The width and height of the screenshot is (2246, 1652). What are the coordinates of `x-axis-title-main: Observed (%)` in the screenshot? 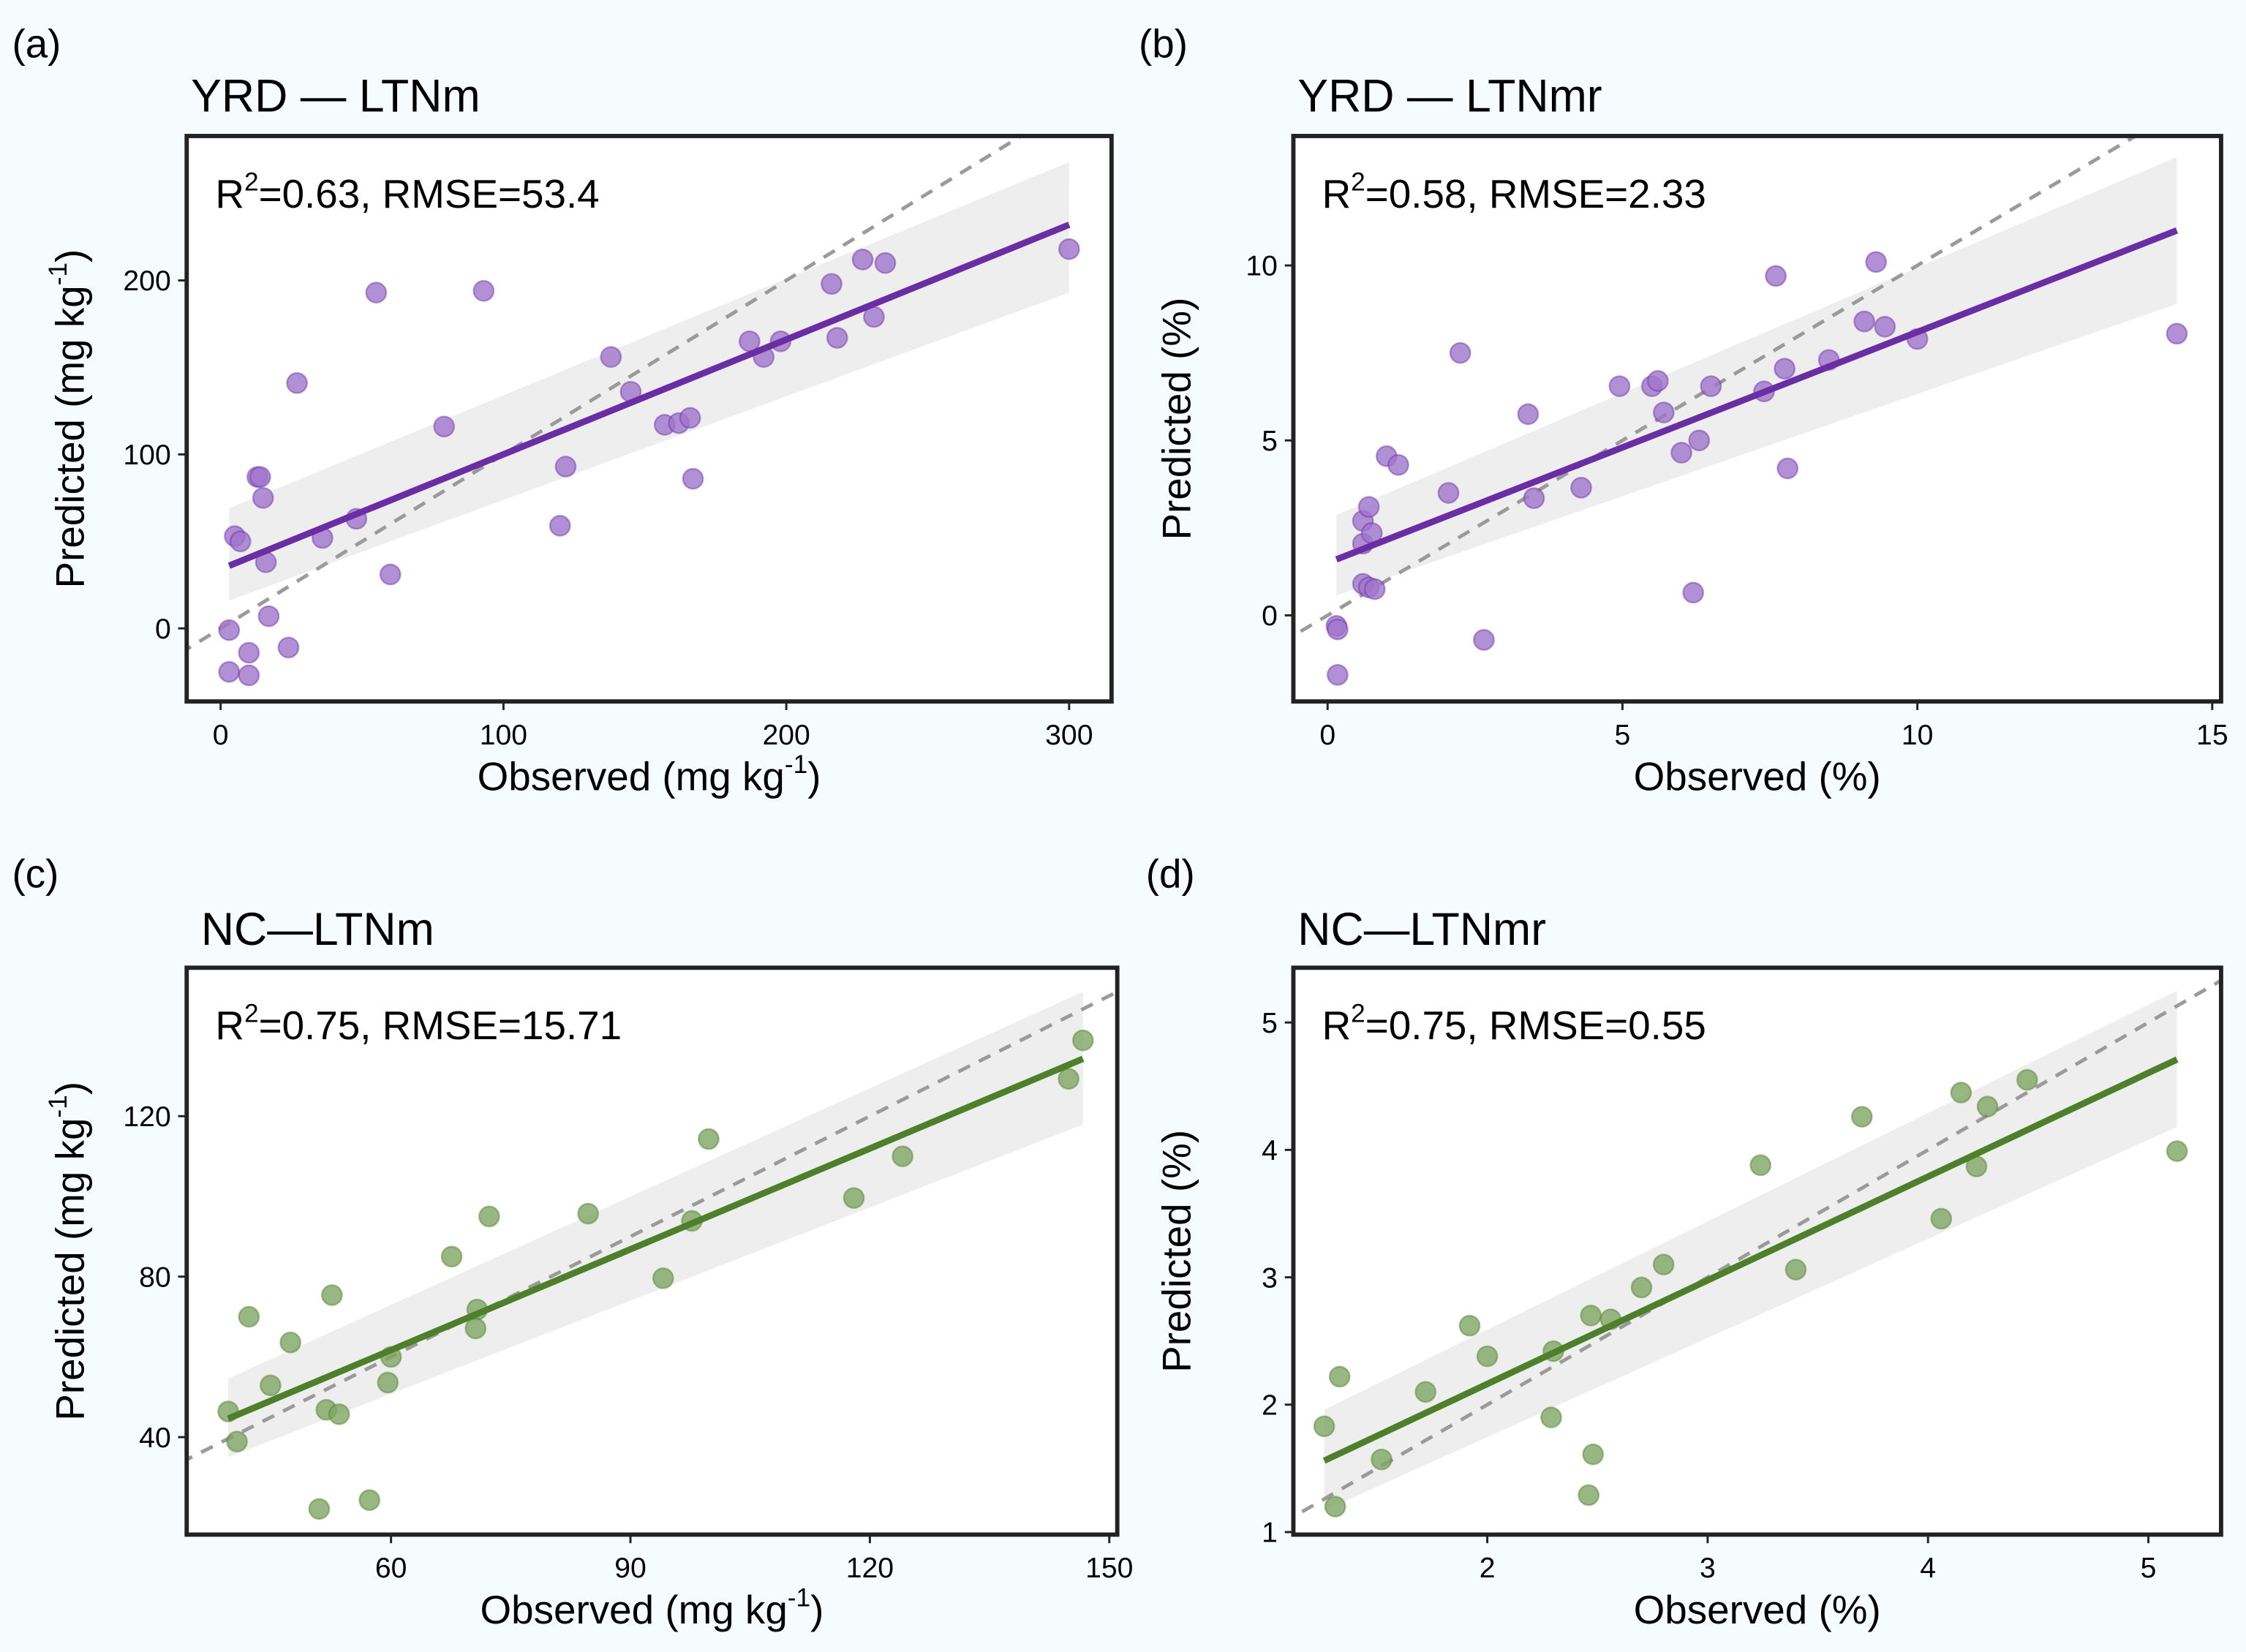 It's located at (1757, 1610).